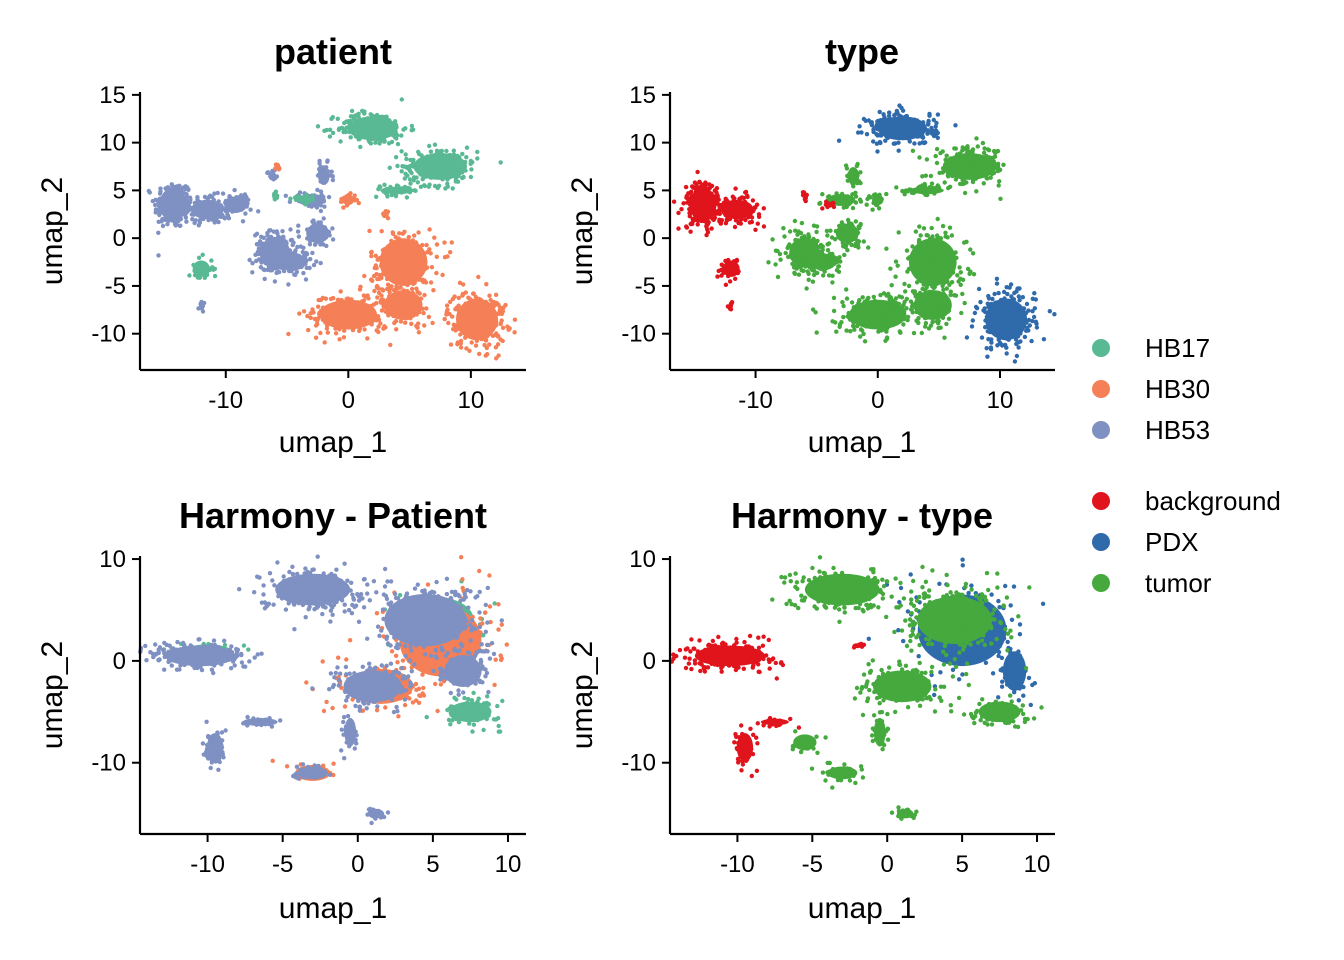 The width and height of the screenshot is (1344, 960). I want to click on legend-label: HB30, so click(1177, 389).